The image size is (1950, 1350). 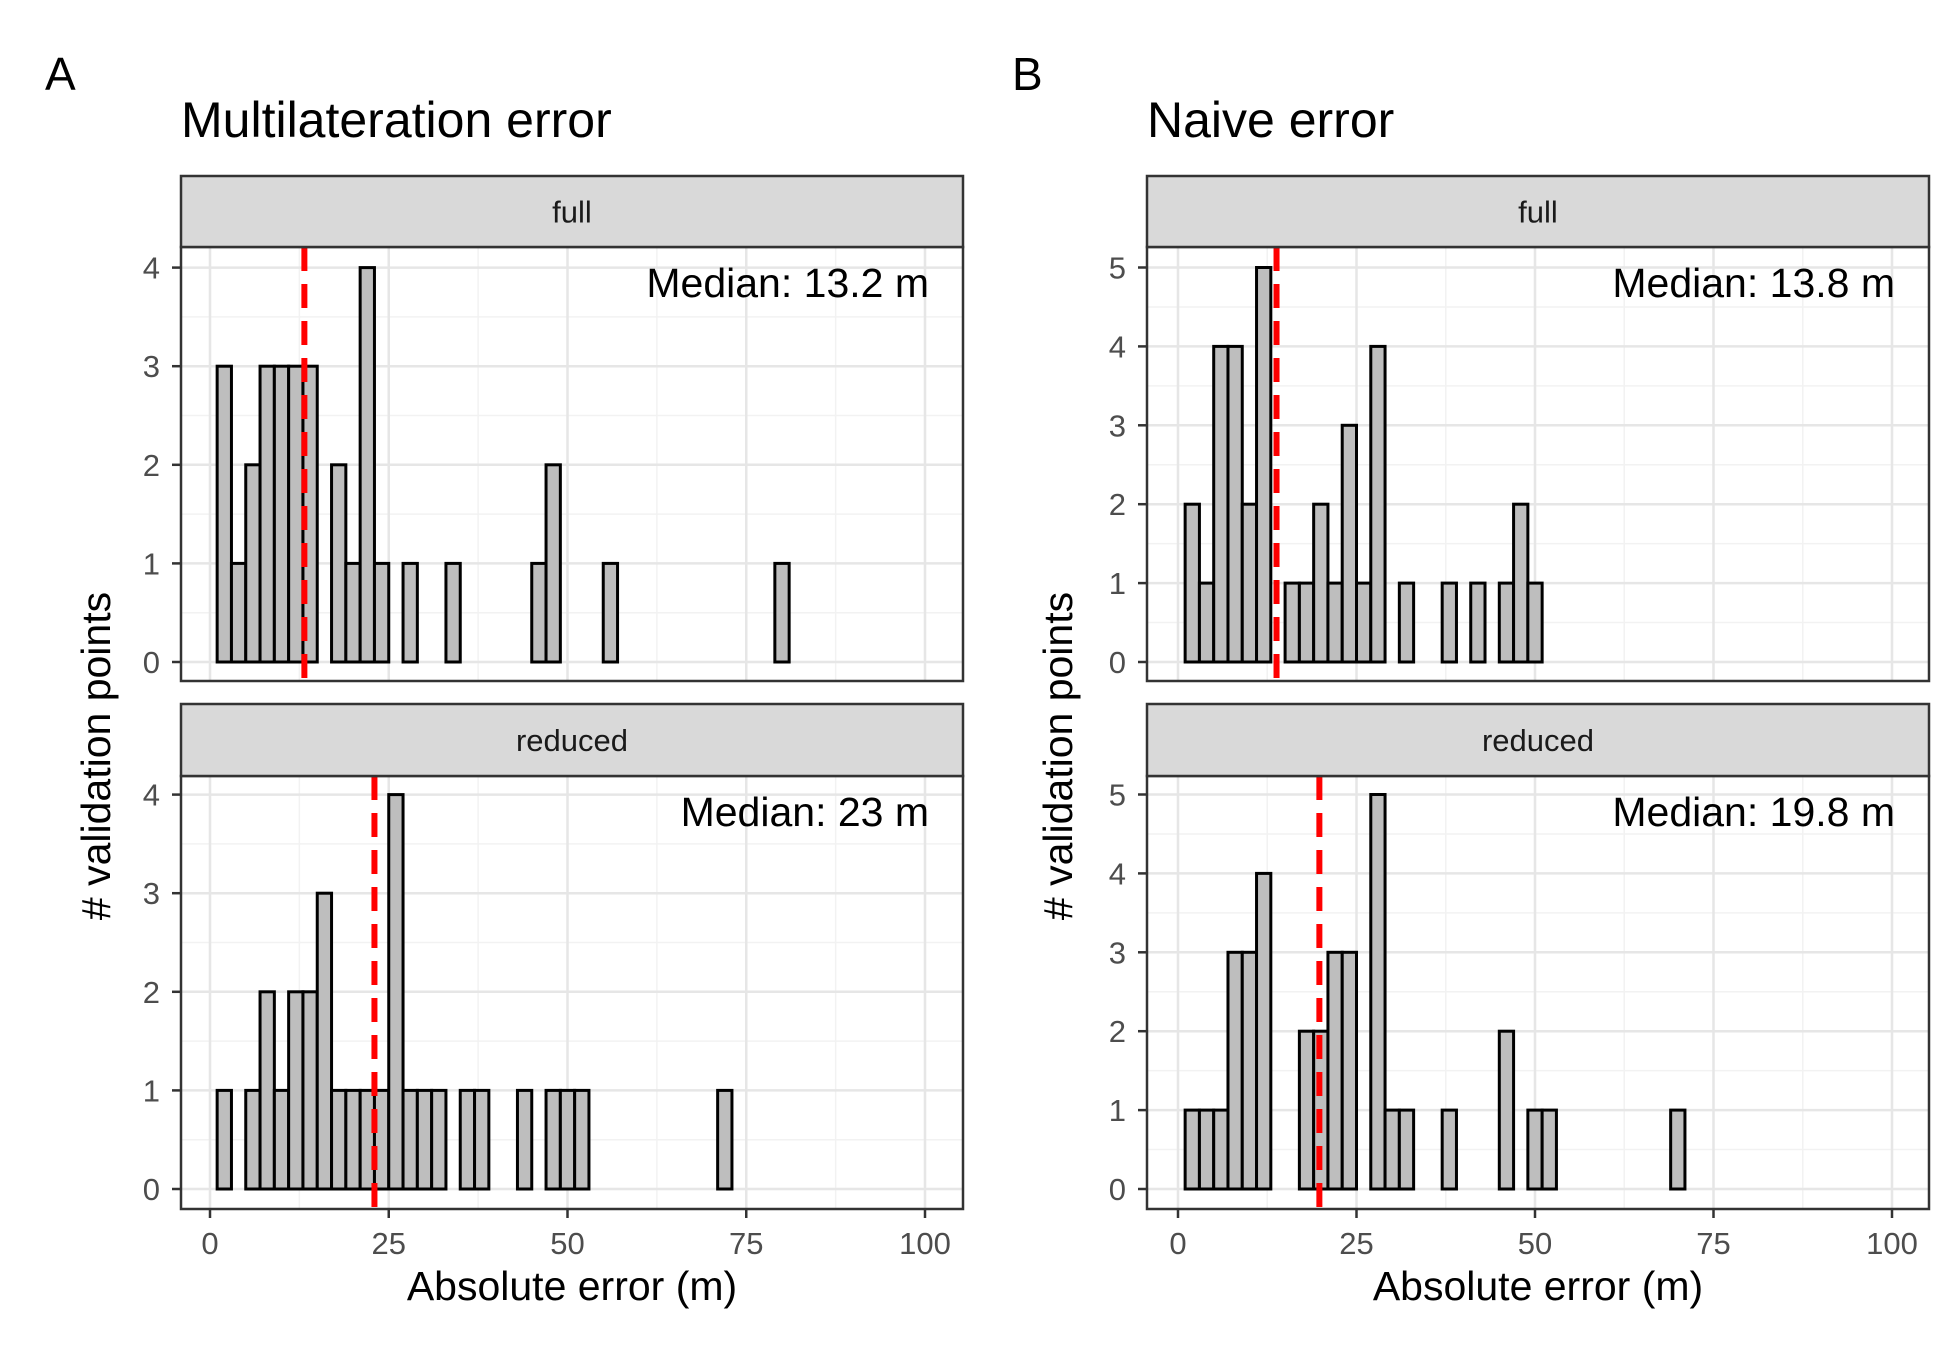 I want to click on median-label: Median: 13.8 m, so click(x=1753, y=283).